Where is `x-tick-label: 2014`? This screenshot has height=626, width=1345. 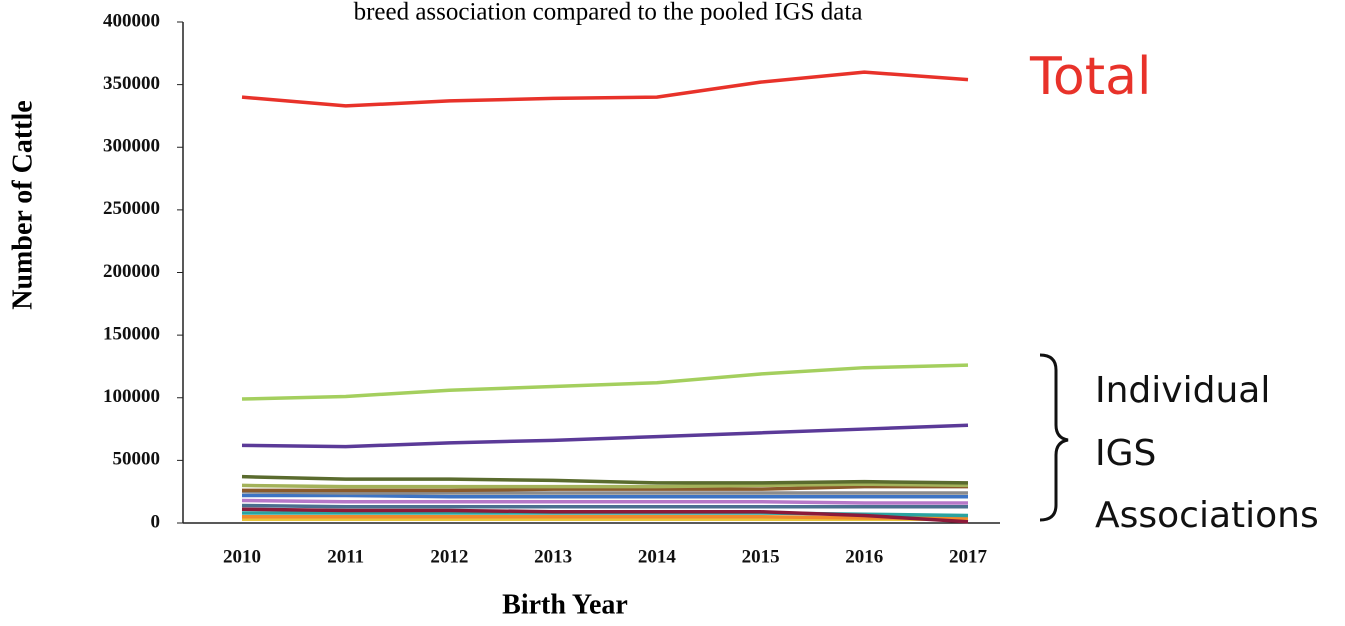 x-tick-label: 2014 is located at coordinates (657, 556).